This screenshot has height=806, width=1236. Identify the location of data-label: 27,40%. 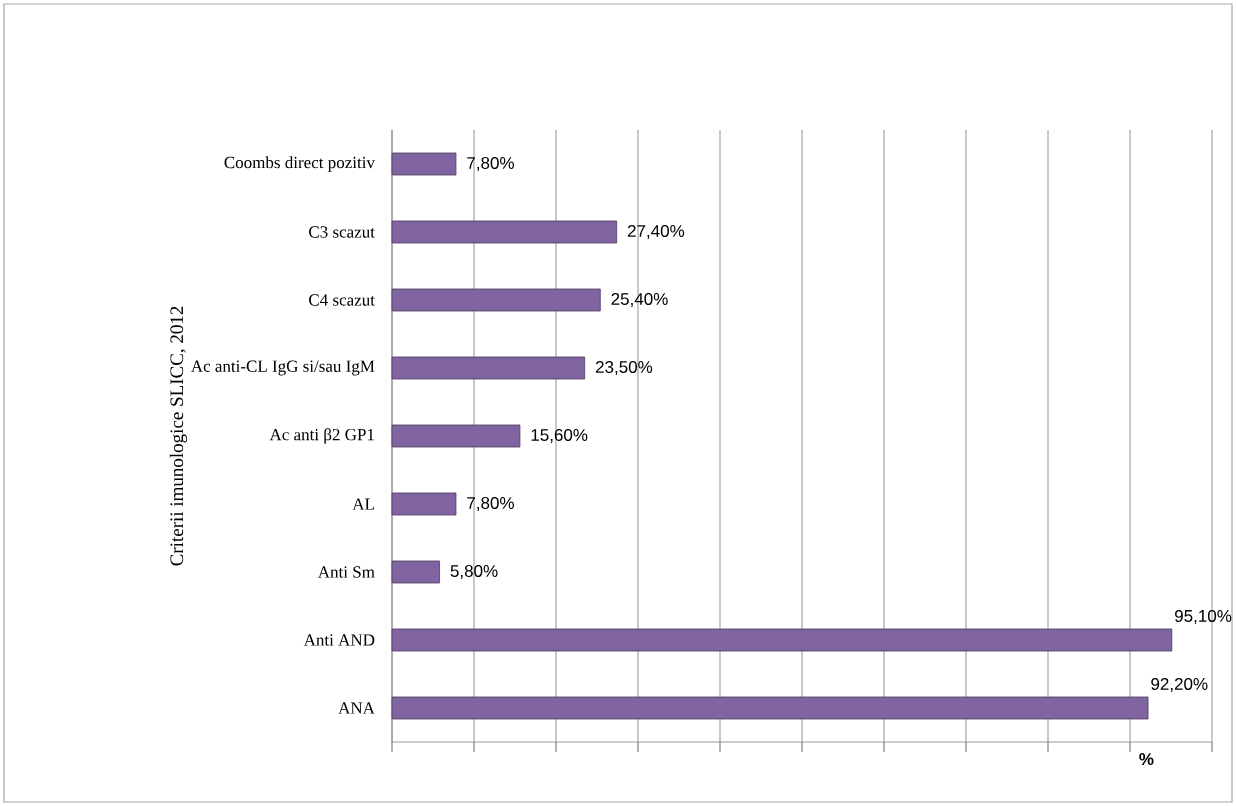
(656, 232).